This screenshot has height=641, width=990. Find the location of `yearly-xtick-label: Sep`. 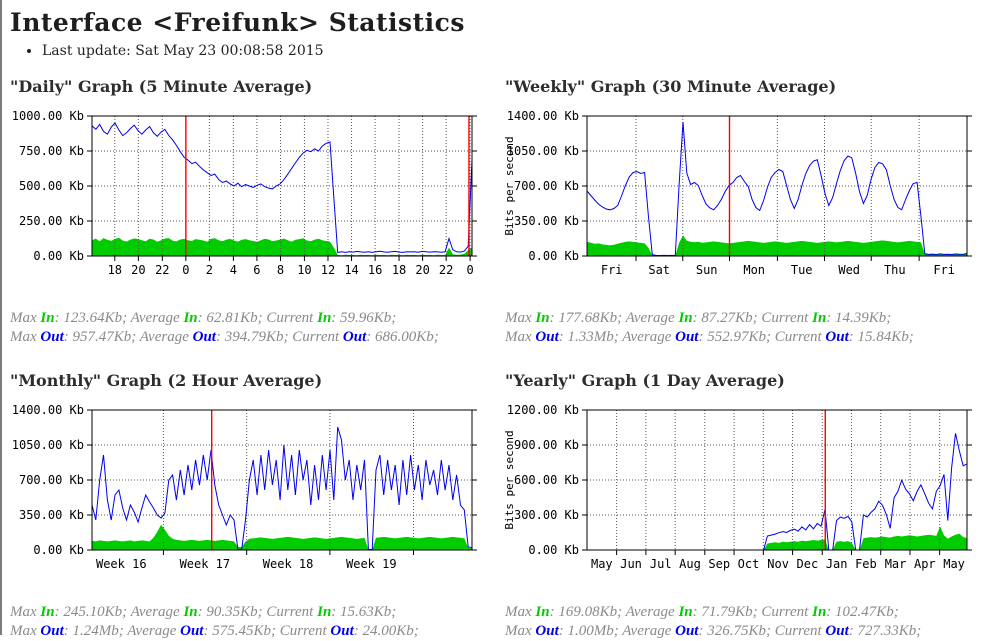

yearly-xtick-label: Sep is located at coordinates (719, 564).